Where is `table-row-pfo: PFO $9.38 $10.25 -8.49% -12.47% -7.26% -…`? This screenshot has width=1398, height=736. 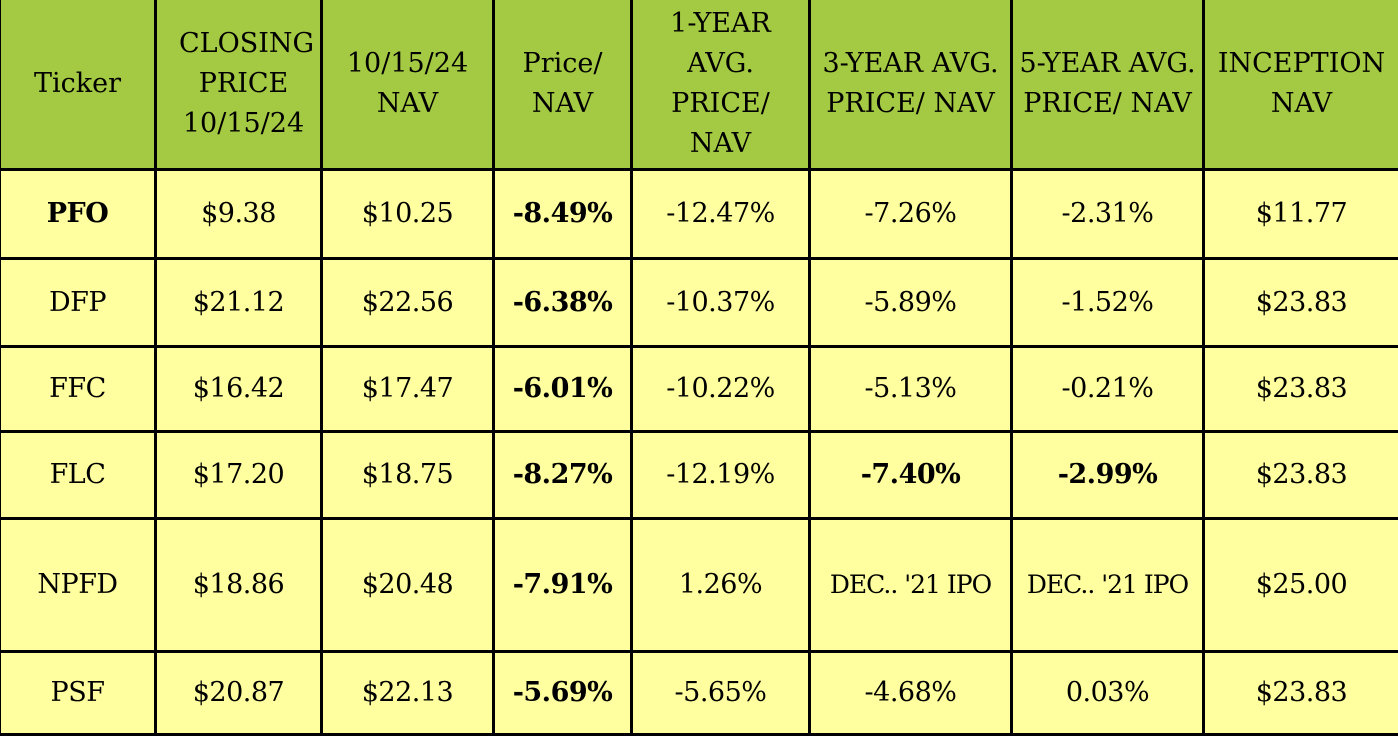 table-row-pfo: PFO $9.38 $10.25 -8.49% -12.47% -7.26% -… is located at coordinates (699, 214).